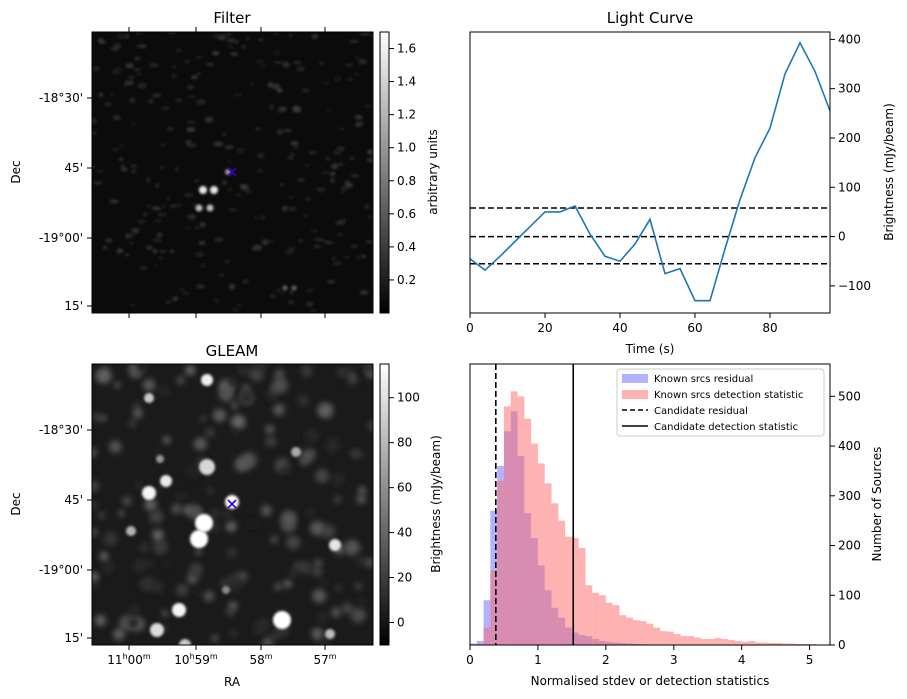 The image size is (907, 699). What do you see at coordinates (404, 443) in the screenshot?
I see `colorbar-tick-label: 80` at bounding box center [404, 443].